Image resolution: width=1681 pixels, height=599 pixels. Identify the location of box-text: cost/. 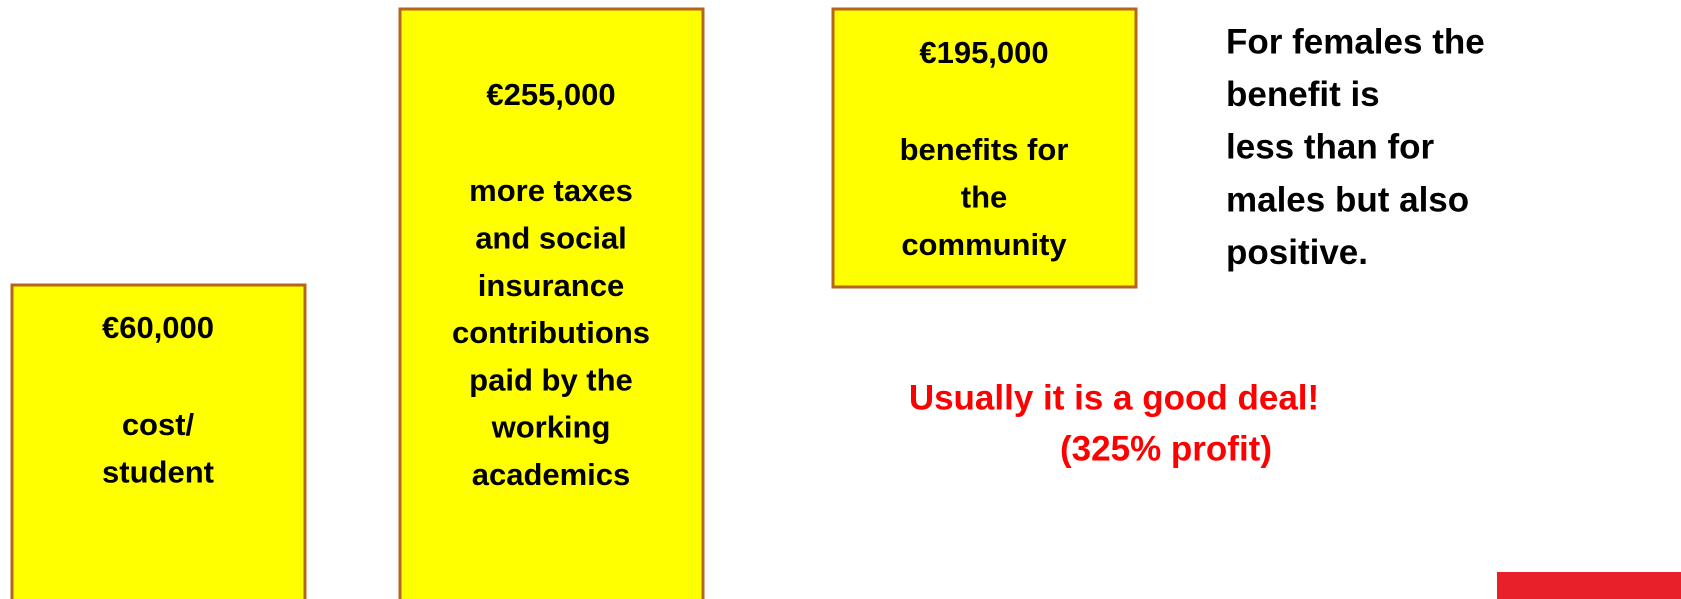
(158, 424).